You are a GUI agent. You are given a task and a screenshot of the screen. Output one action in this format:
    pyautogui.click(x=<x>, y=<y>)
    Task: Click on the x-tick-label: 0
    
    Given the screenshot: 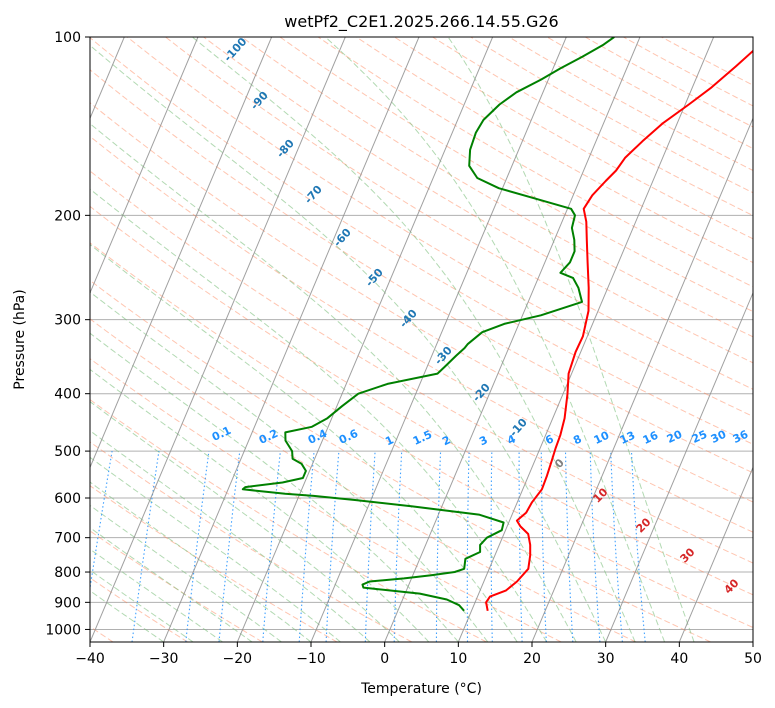 What is the action you would take?
    pyautogui.click(x=384, y=659)
    